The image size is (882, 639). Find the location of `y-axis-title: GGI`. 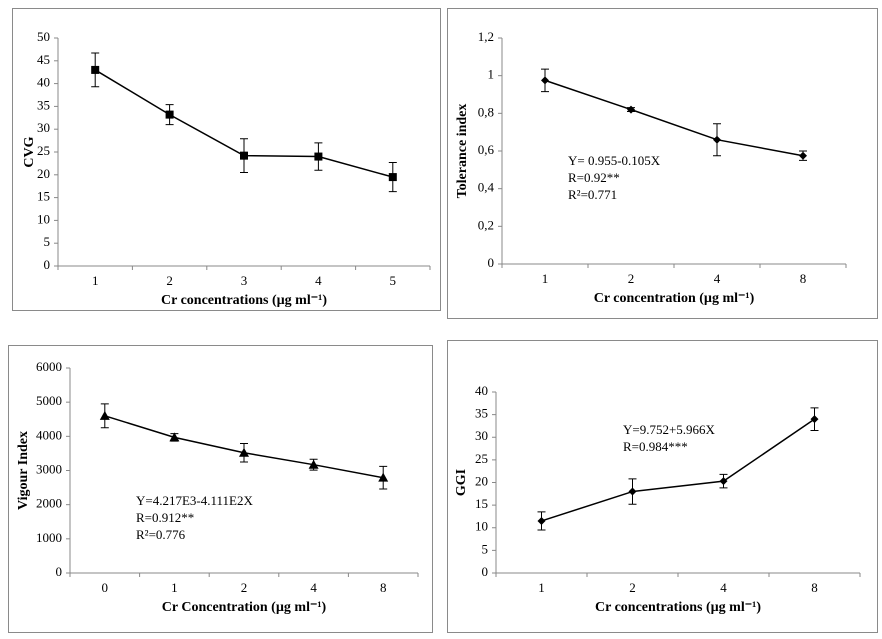

y-axis-title: GGI is located at coordinates (461, 482).